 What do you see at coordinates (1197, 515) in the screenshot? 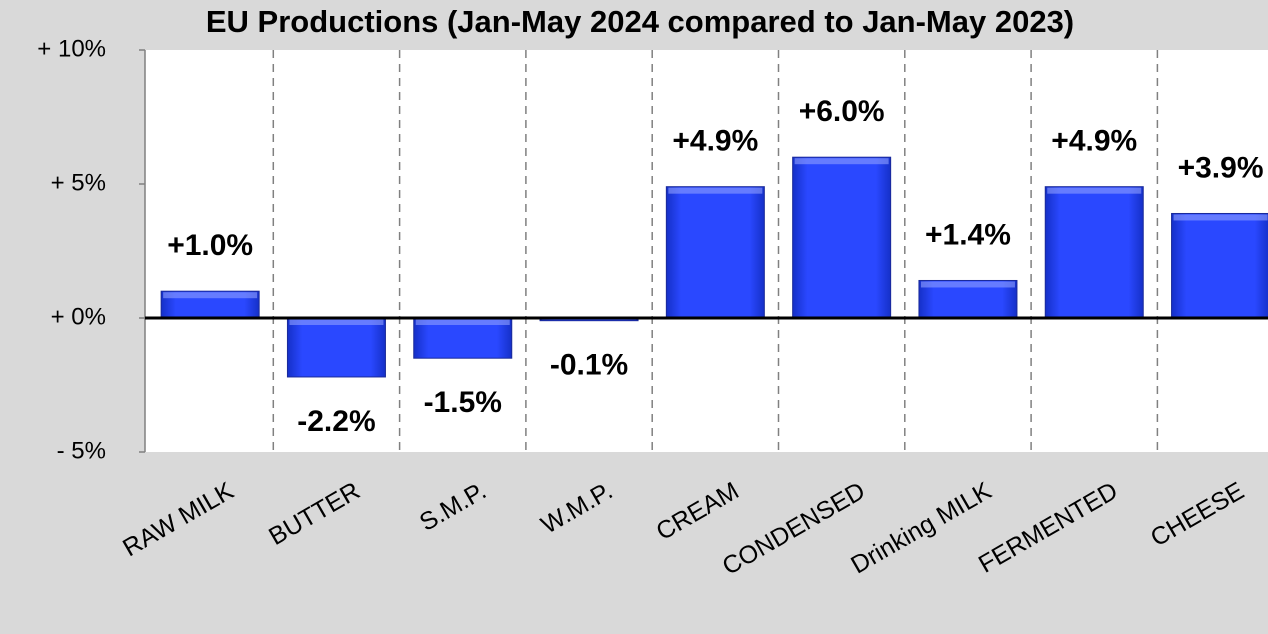
I see `x-tick-label: CHEESE` at bounding box center [1197, 515].